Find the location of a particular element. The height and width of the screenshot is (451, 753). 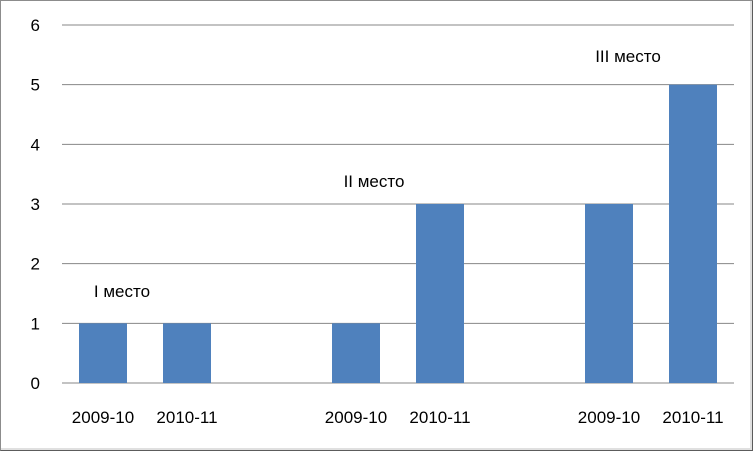

y-tick-label: 0 is located at coordinates (35, 383).